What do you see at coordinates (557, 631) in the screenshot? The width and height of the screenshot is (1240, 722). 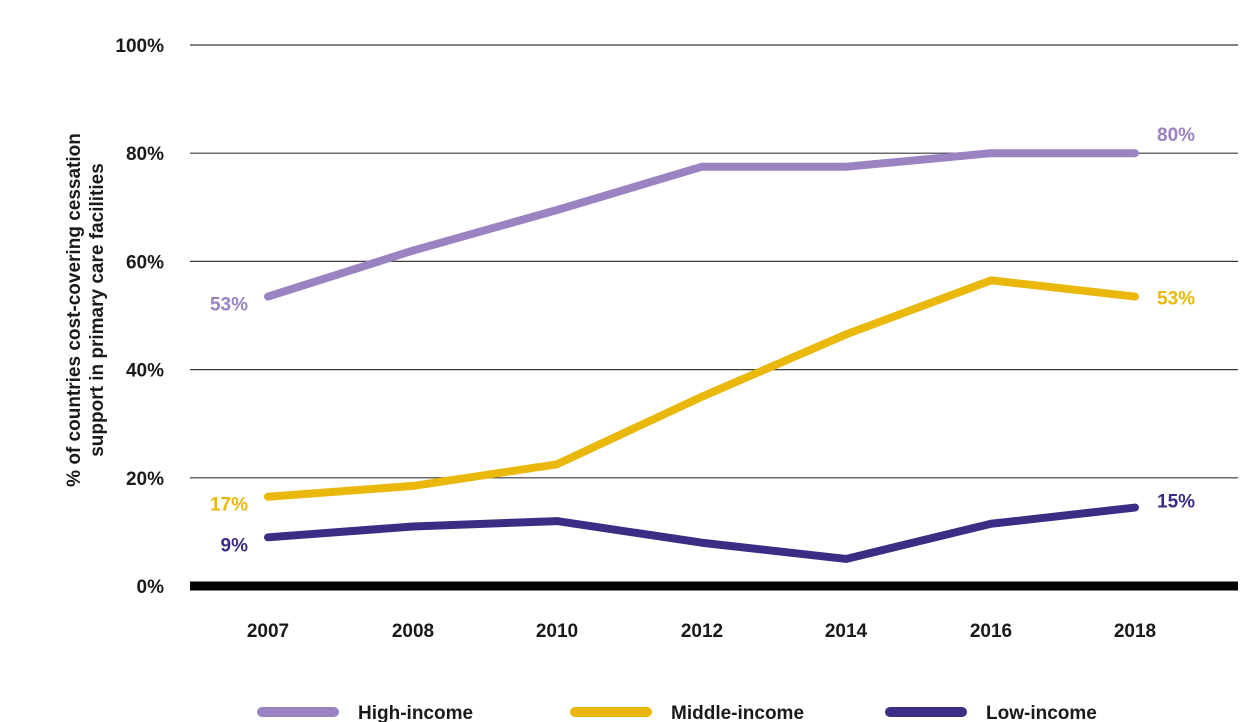 I see `x-tick-label: 2010` at bounding box center [557, 631].